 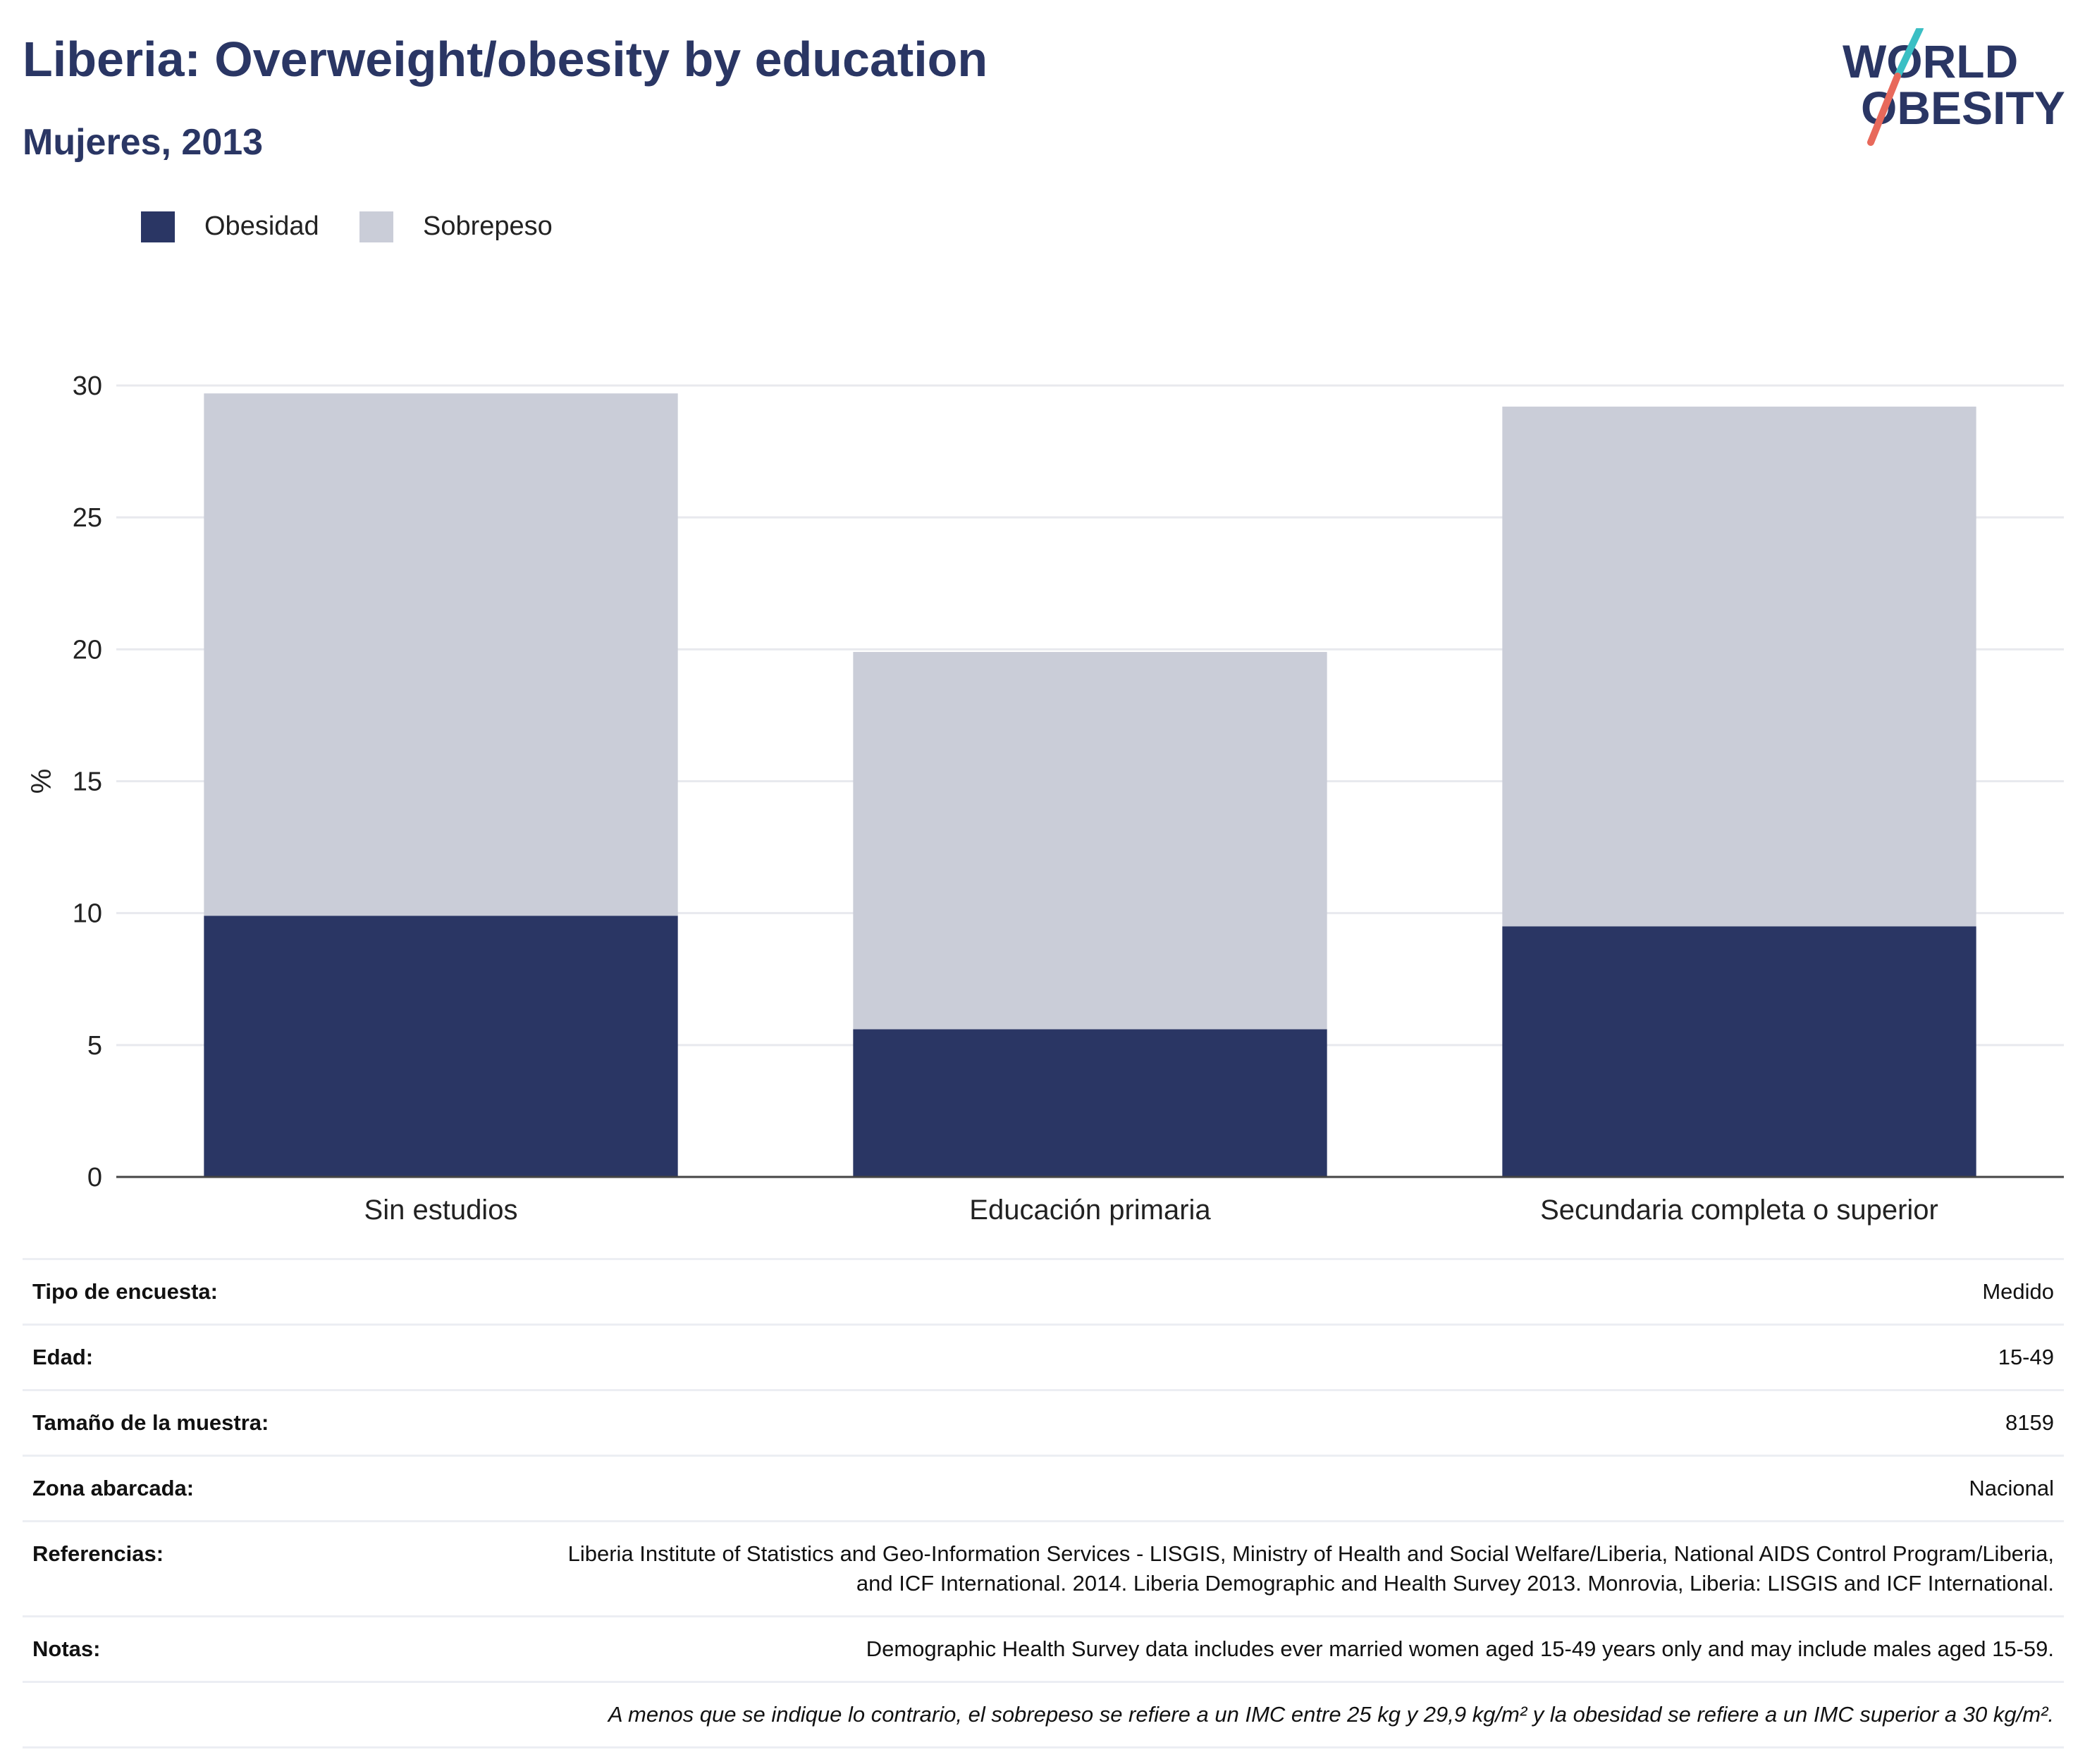 I want to click on x-tick-label: Educación primaria, so click(x=1090, y=1210).